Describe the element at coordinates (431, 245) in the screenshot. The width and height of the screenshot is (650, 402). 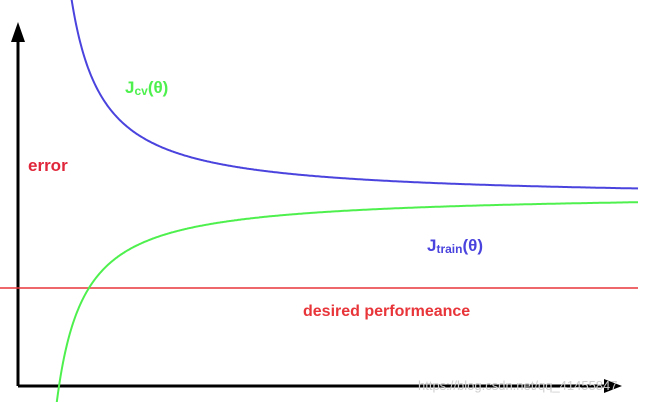
I see `jtrain-label-main: J` at that location.